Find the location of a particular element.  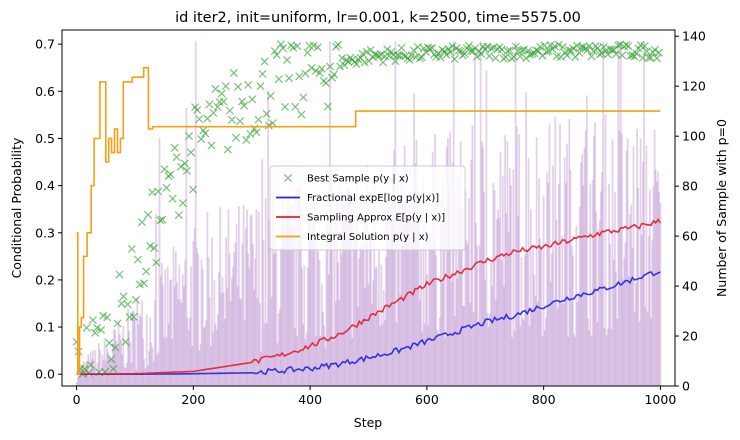

y2-tick-label: 20 is located at coordinates (690, 336).